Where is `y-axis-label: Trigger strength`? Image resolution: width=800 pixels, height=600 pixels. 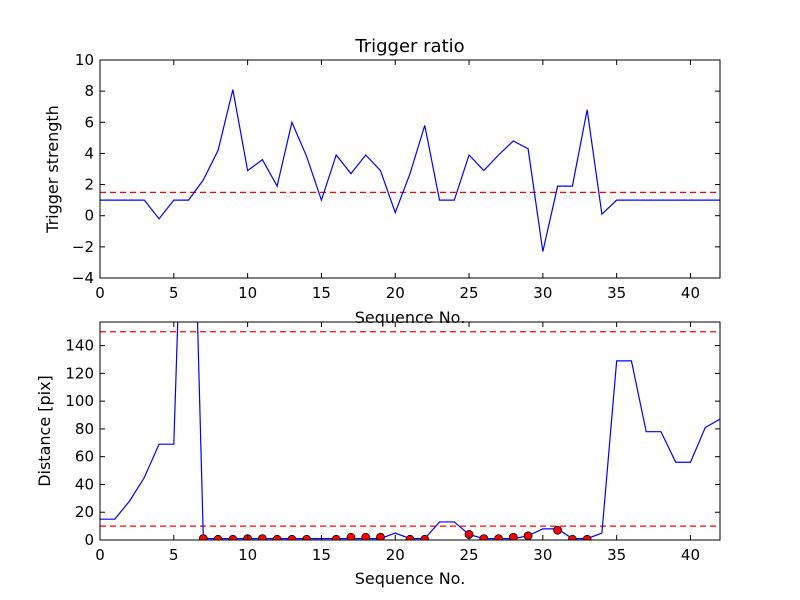 y-axis-label: Trigger strength is located at coordinates (52, 169).